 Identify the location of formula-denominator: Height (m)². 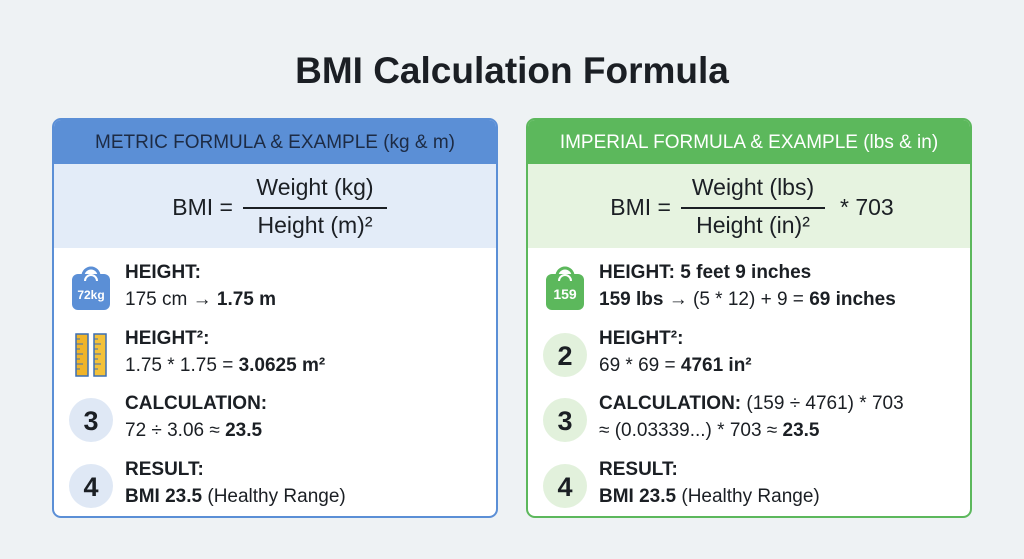
(315, 225).